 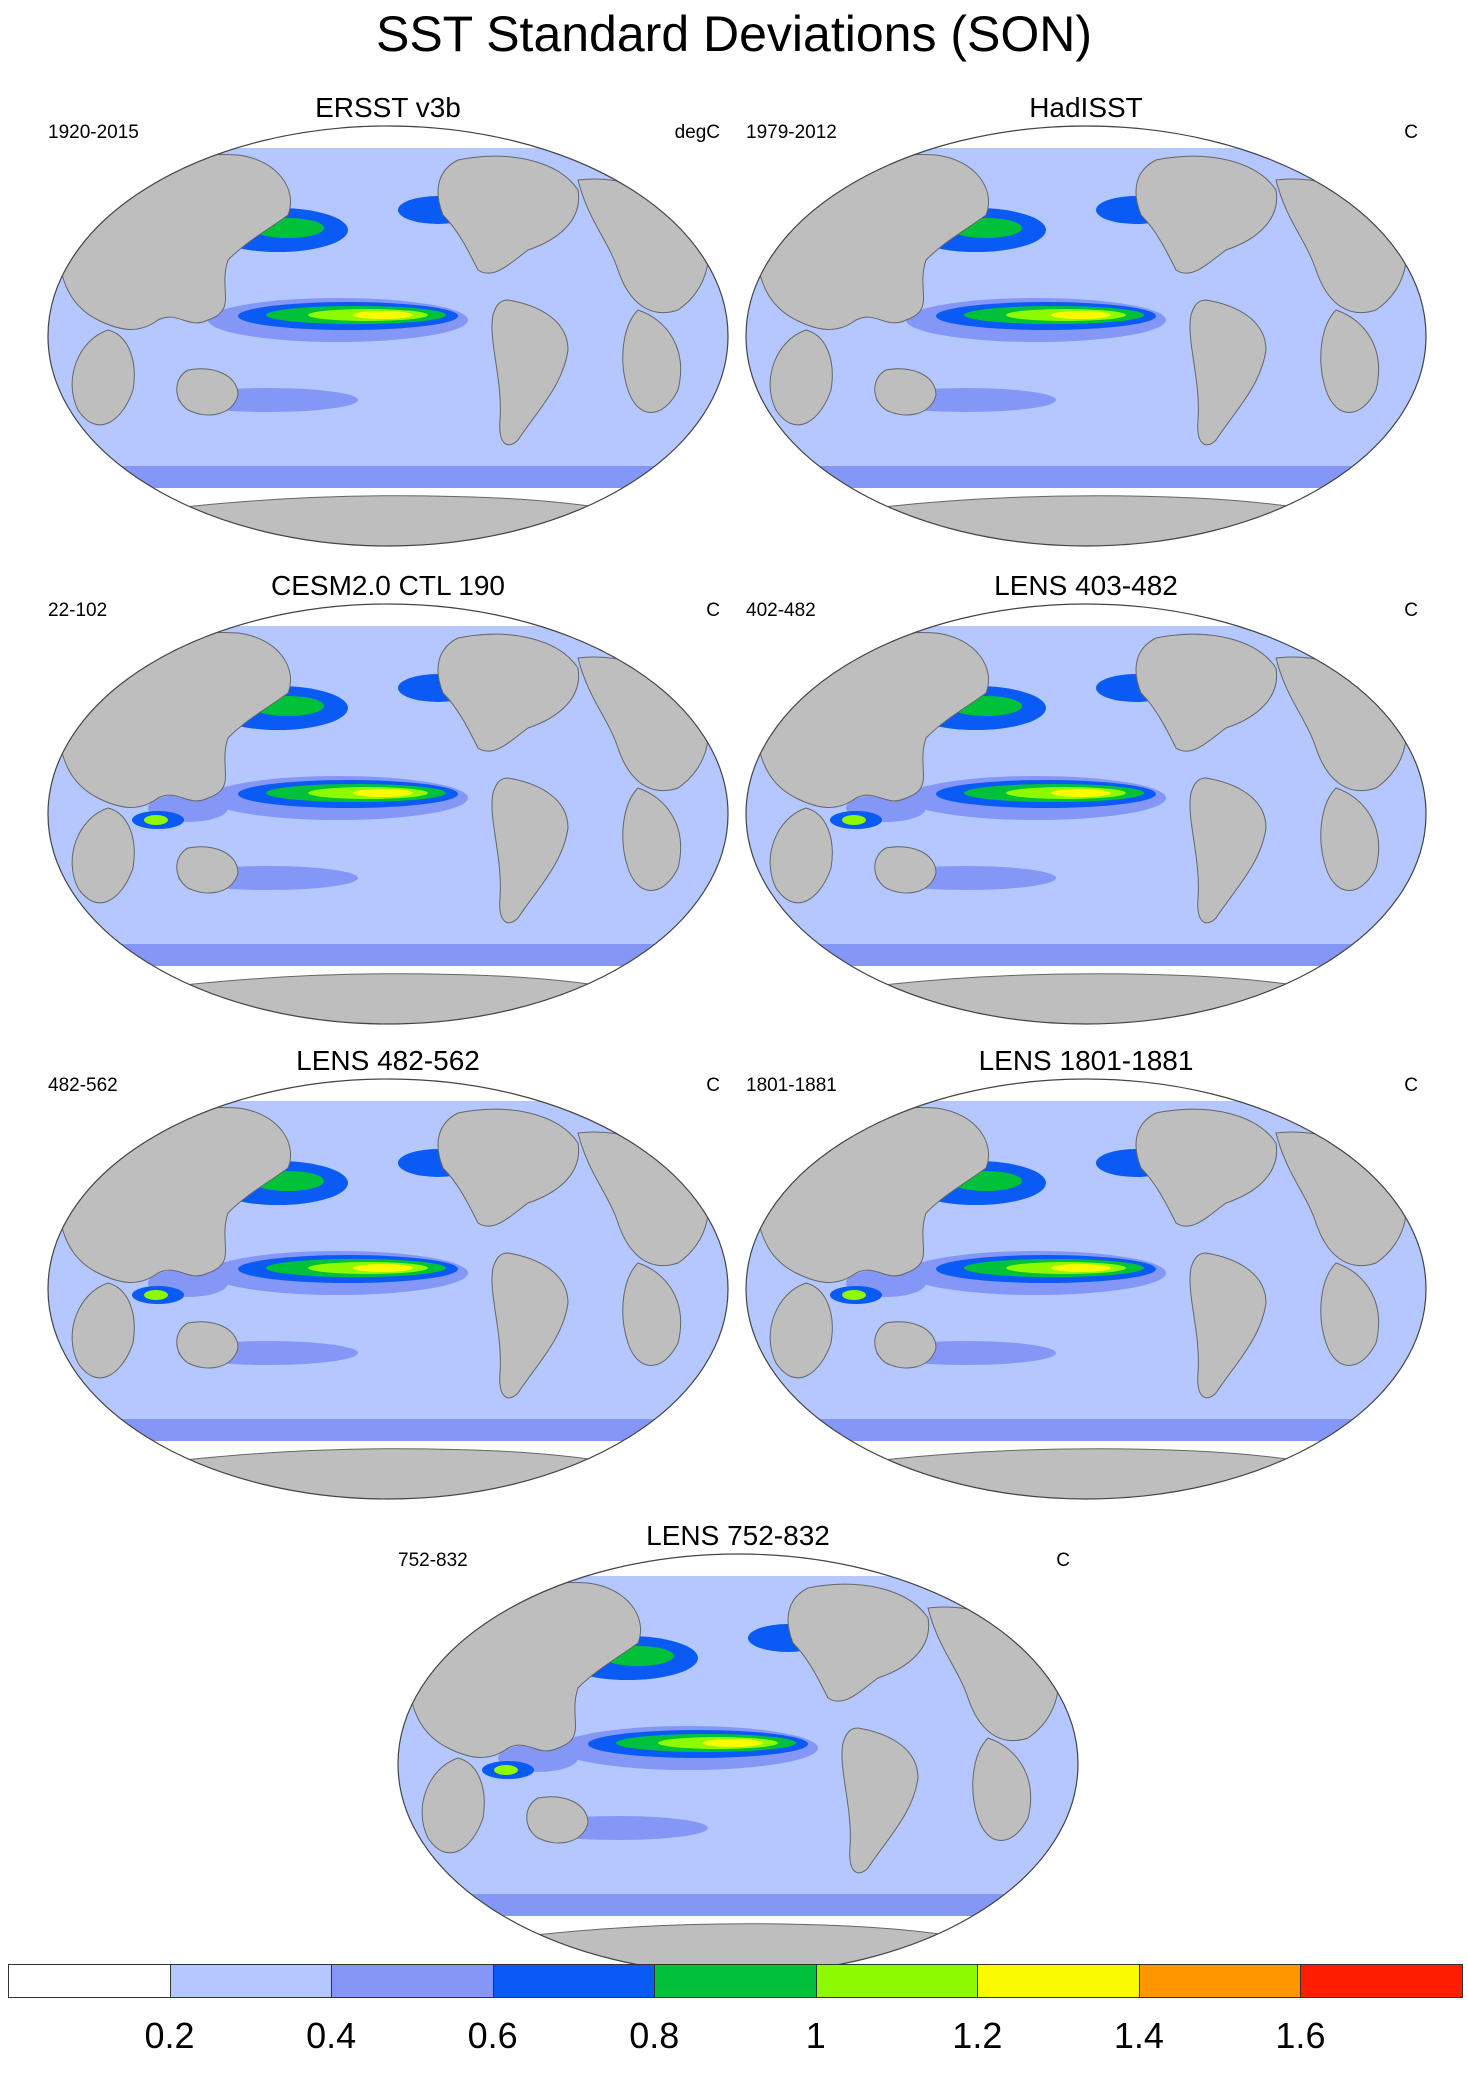 What do you see at coordinates (791, 132) in the screenshot?
I see `panel-period: 1979-2012` at bounding box center [791, 132].